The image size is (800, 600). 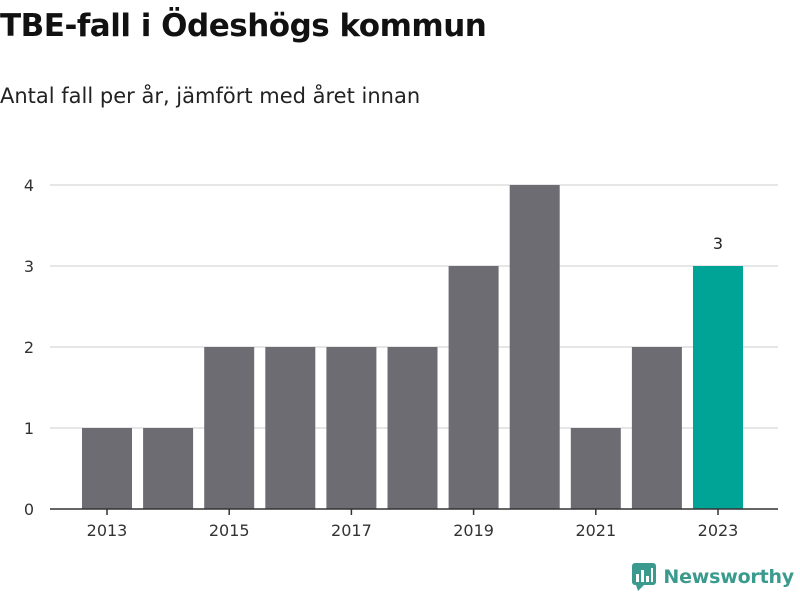 What do you see at coordinates (29, 509) in the screenshot?
I see `y-tick-label: 0` at bounding box center [29, 509].